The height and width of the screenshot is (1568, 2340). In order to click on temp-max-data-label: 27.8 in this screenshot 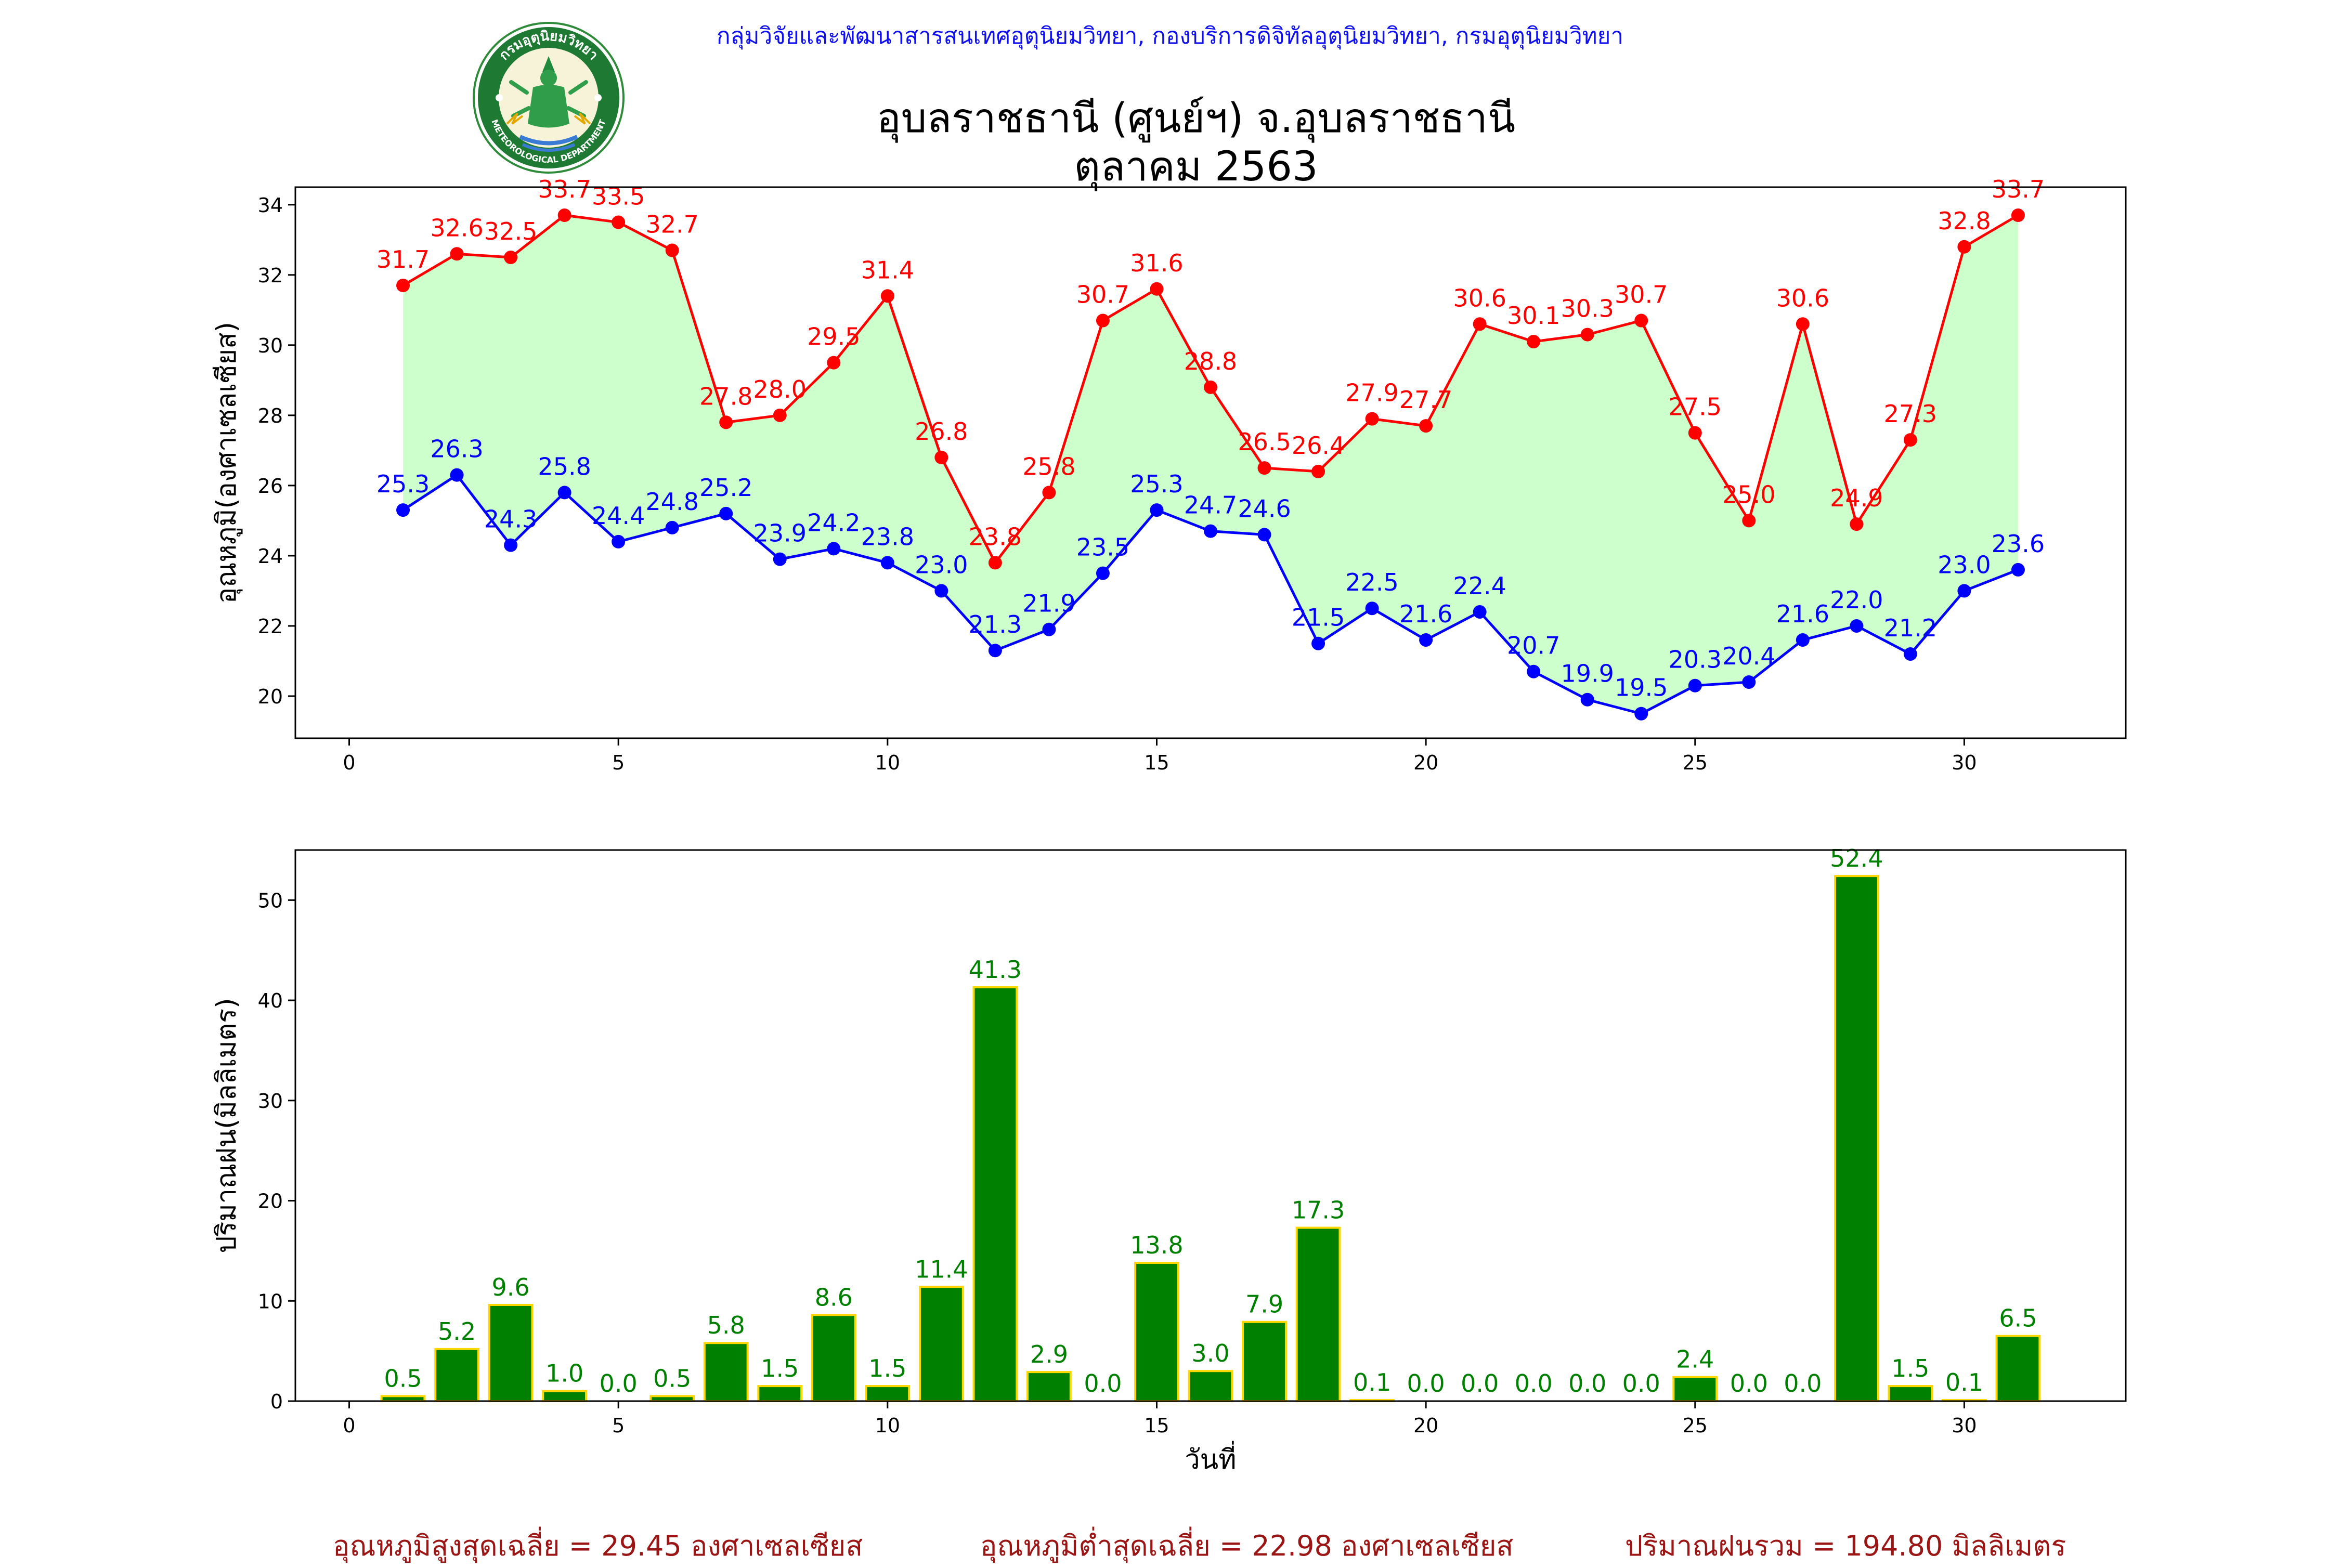, I will do `click(725, 396)`.